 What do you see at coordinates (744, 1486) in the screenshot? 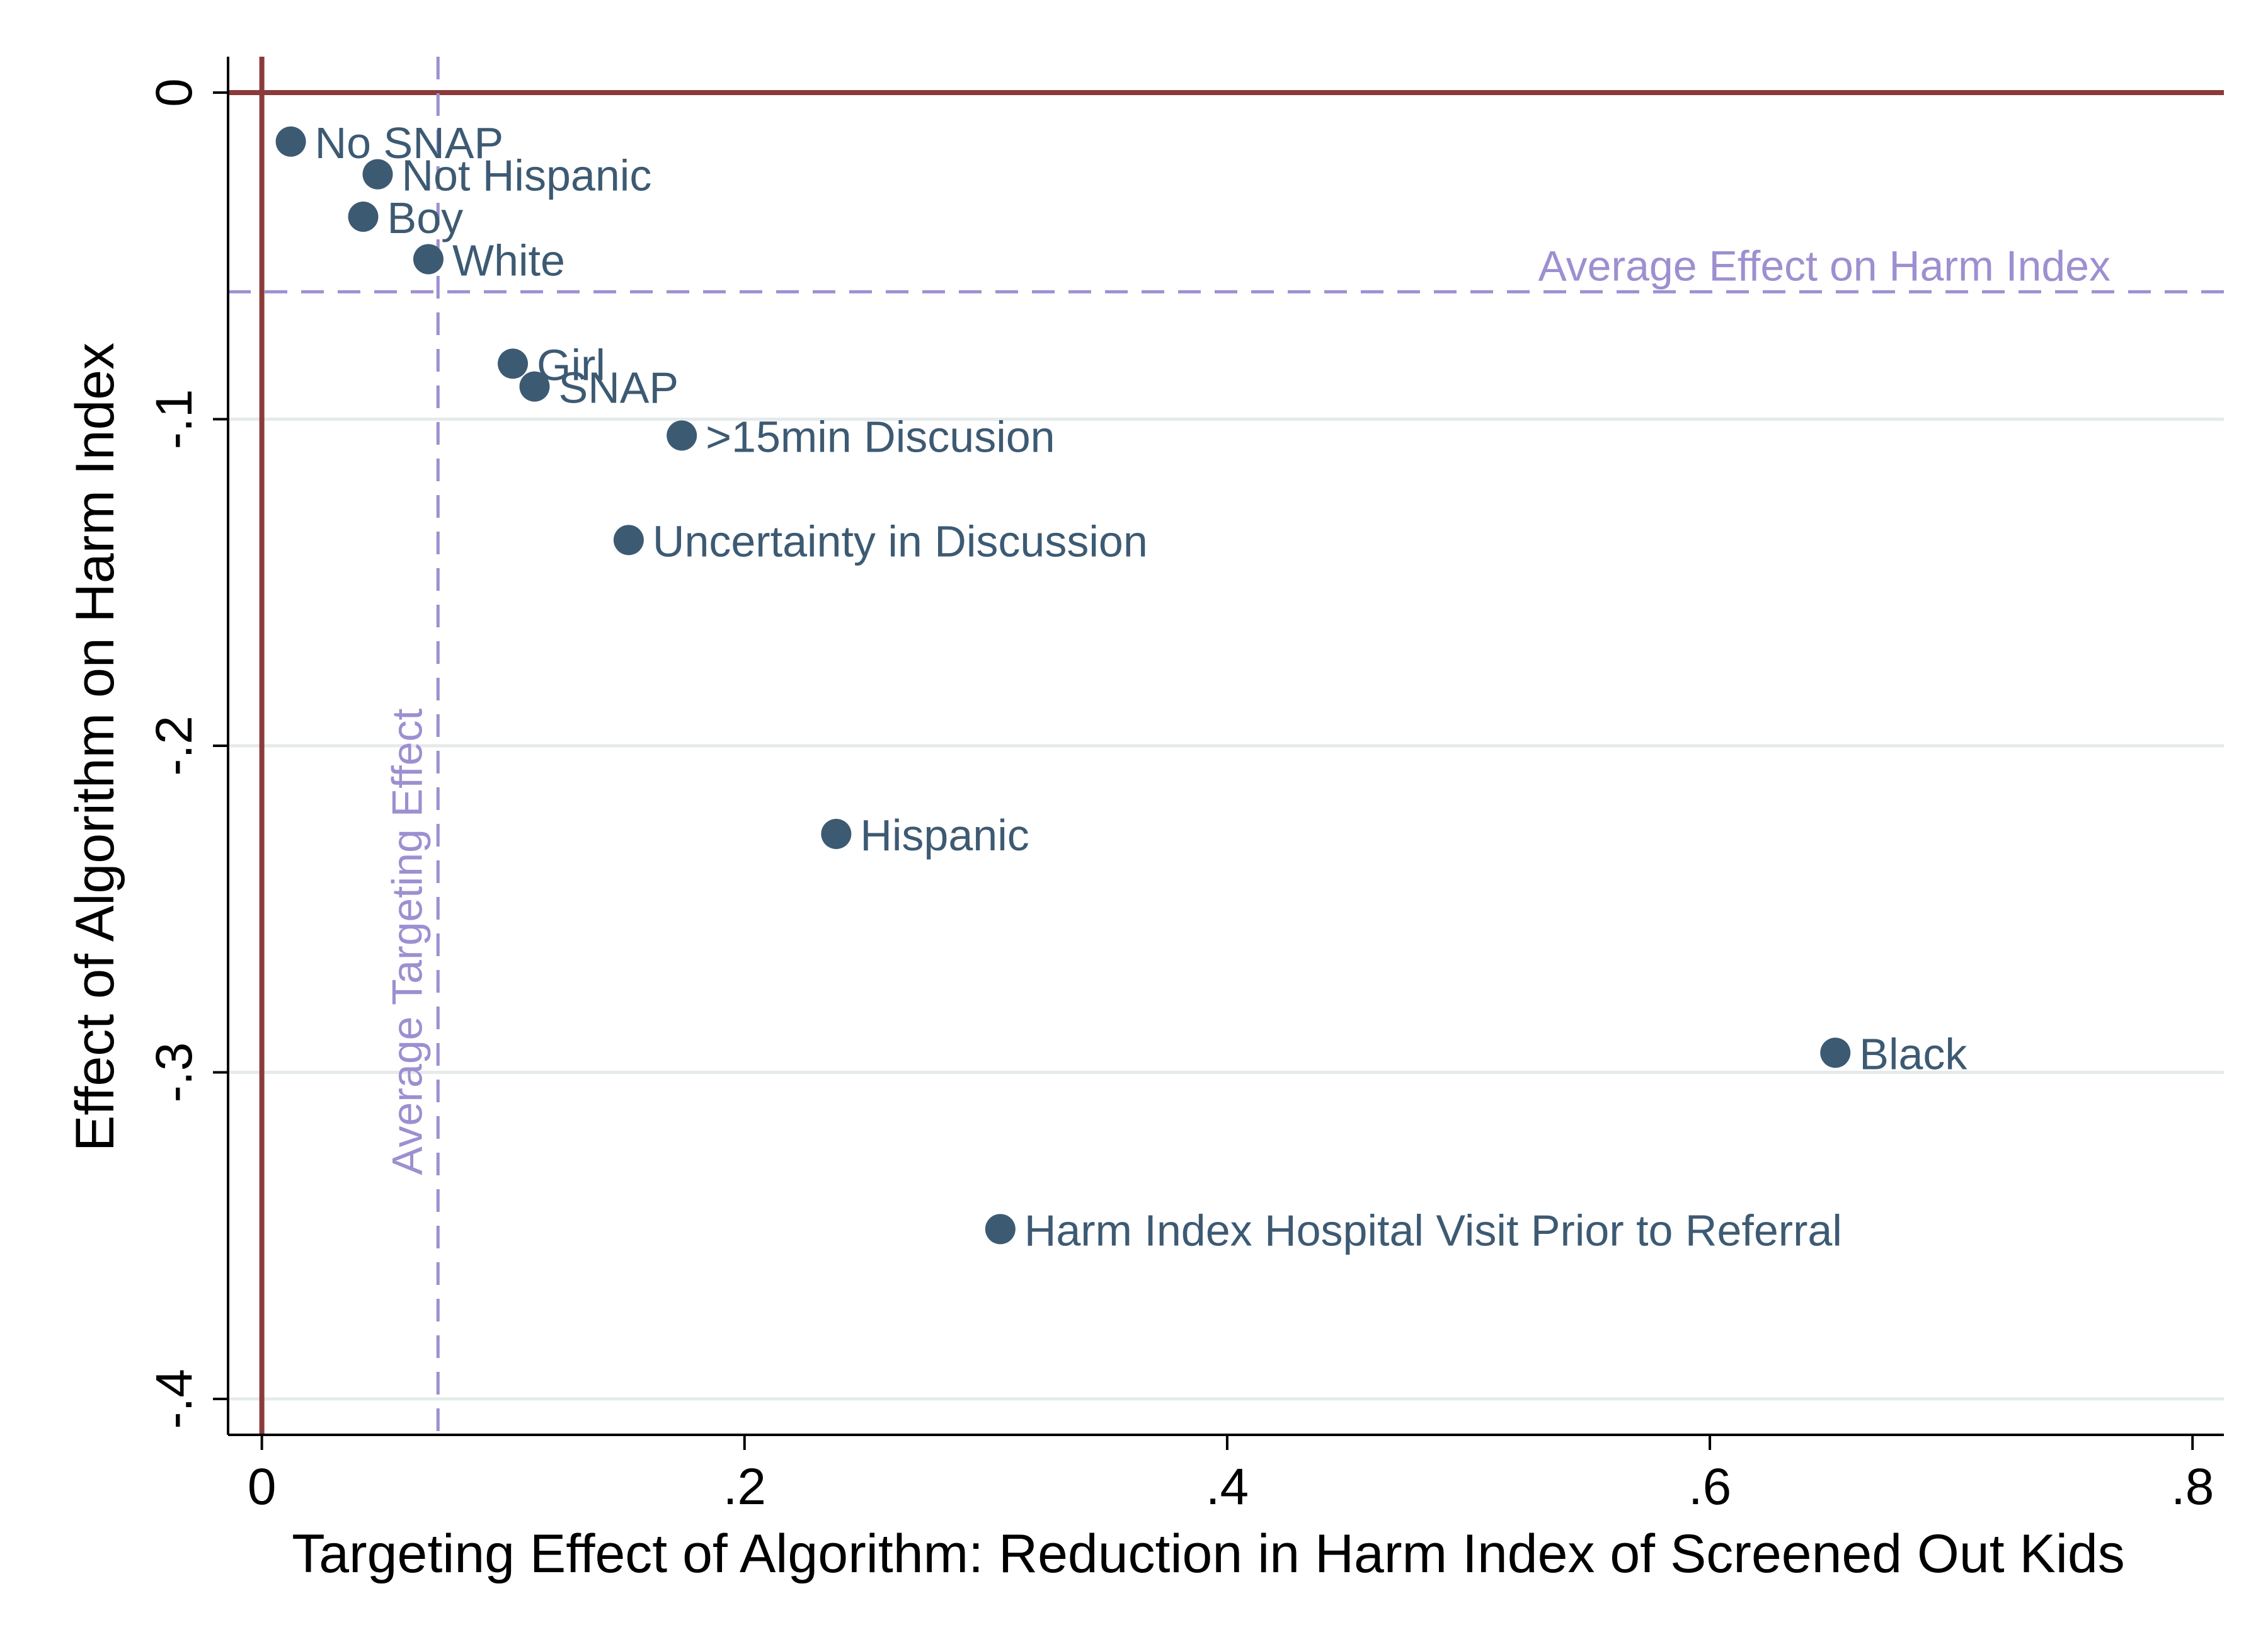
I see `x-tick-label: .2` at bounding box center [744, 1486].